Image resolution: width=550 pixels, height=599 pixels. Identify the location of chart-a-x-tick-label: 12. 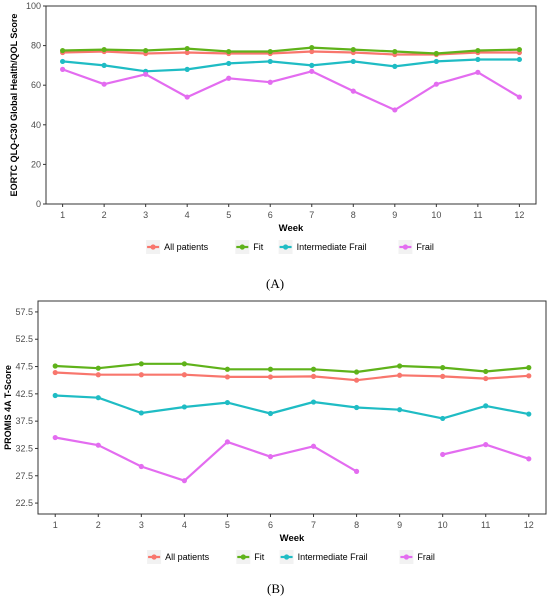
(519, 215).